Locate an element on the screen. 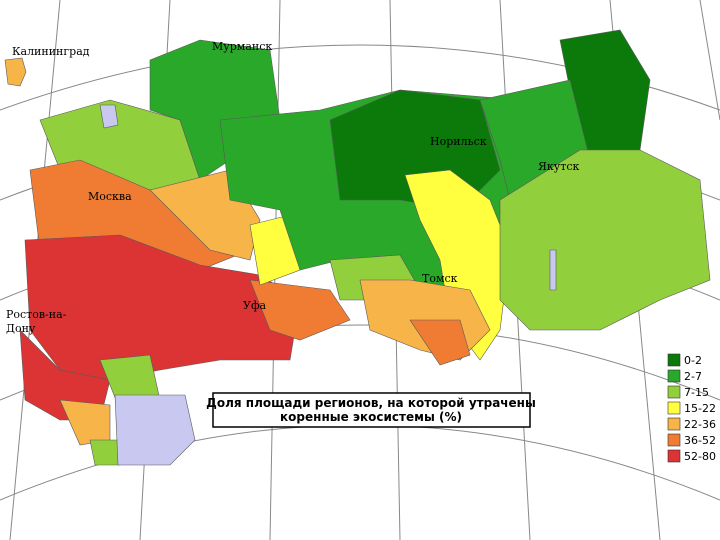  city-label: Томск is located at coordinates (440, 278).